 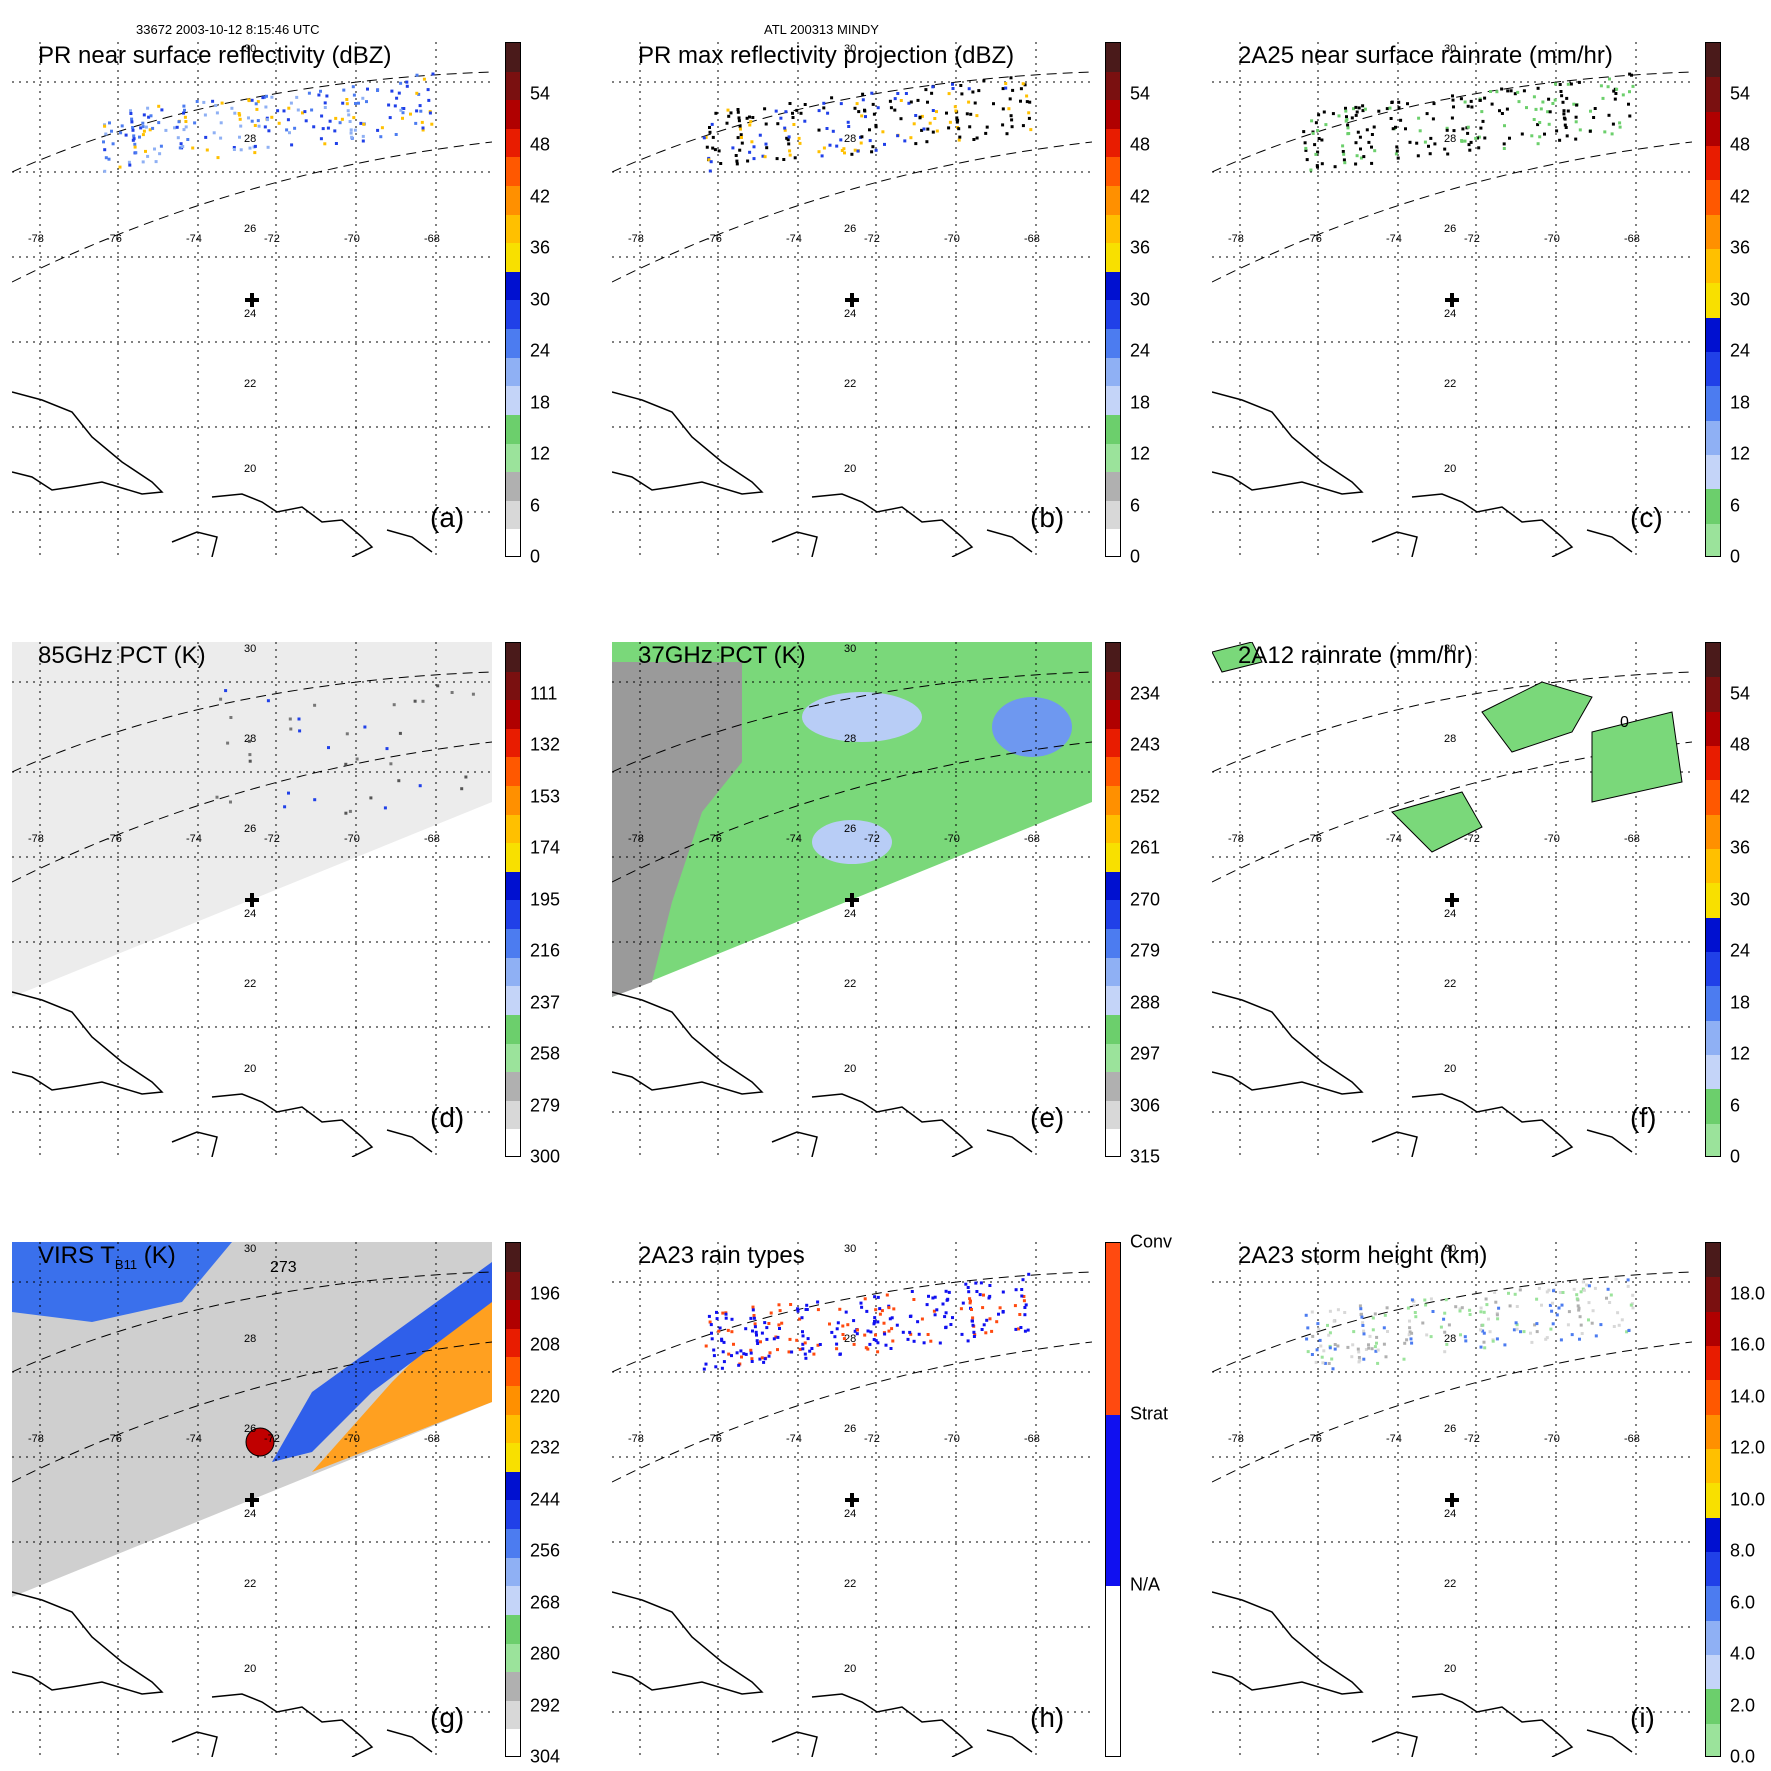 What do you see at coordinates (1135, 556) in the screenshot?
I see `colorbar-tick: 0` at bounding box center [1135, 556].